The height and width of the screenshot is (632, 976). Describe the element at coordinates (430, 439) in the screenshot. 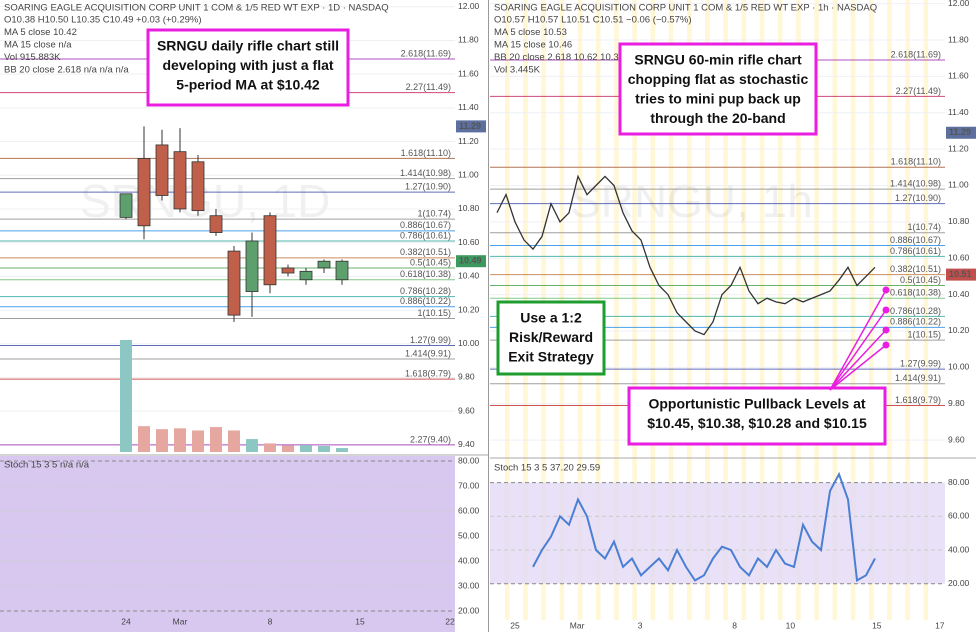

I see `fib-label: 2.27(9.40)` at that location.